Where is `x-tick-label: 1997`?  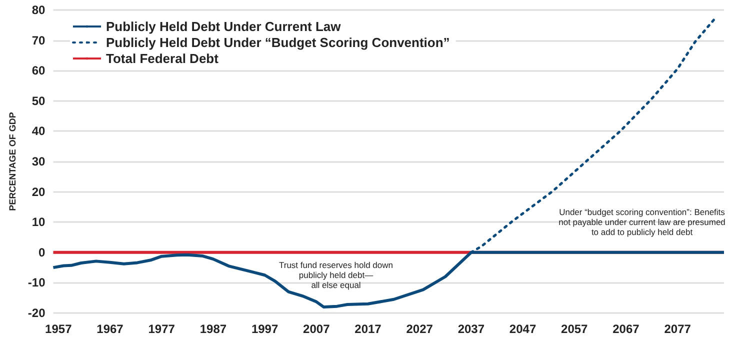
x-tick-label: 1997 is located at coordinates (264, 329).